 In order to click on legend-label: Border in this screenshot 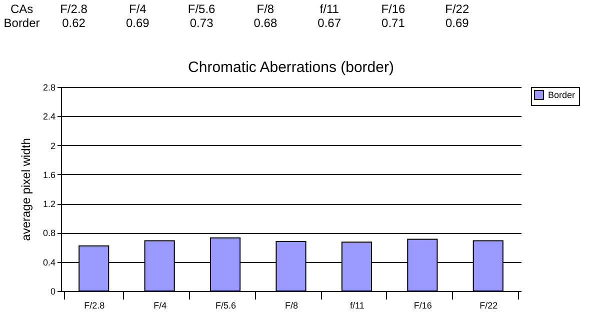, I will do `click(562, 95)`.